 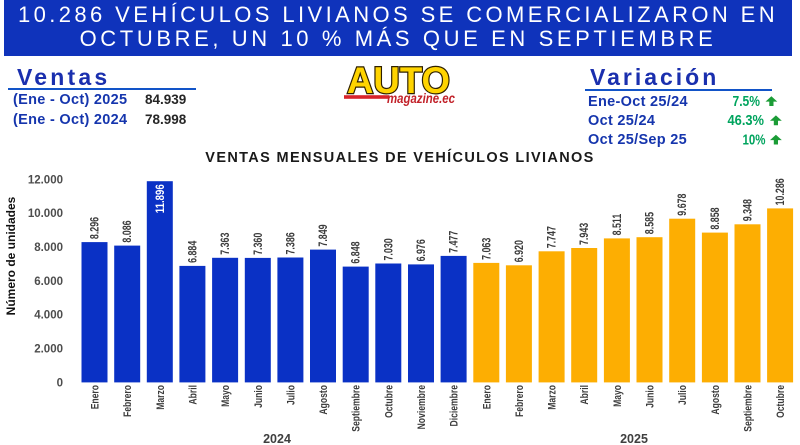 I want to click on svg-text: 7.943, so click(x=585, y=234).